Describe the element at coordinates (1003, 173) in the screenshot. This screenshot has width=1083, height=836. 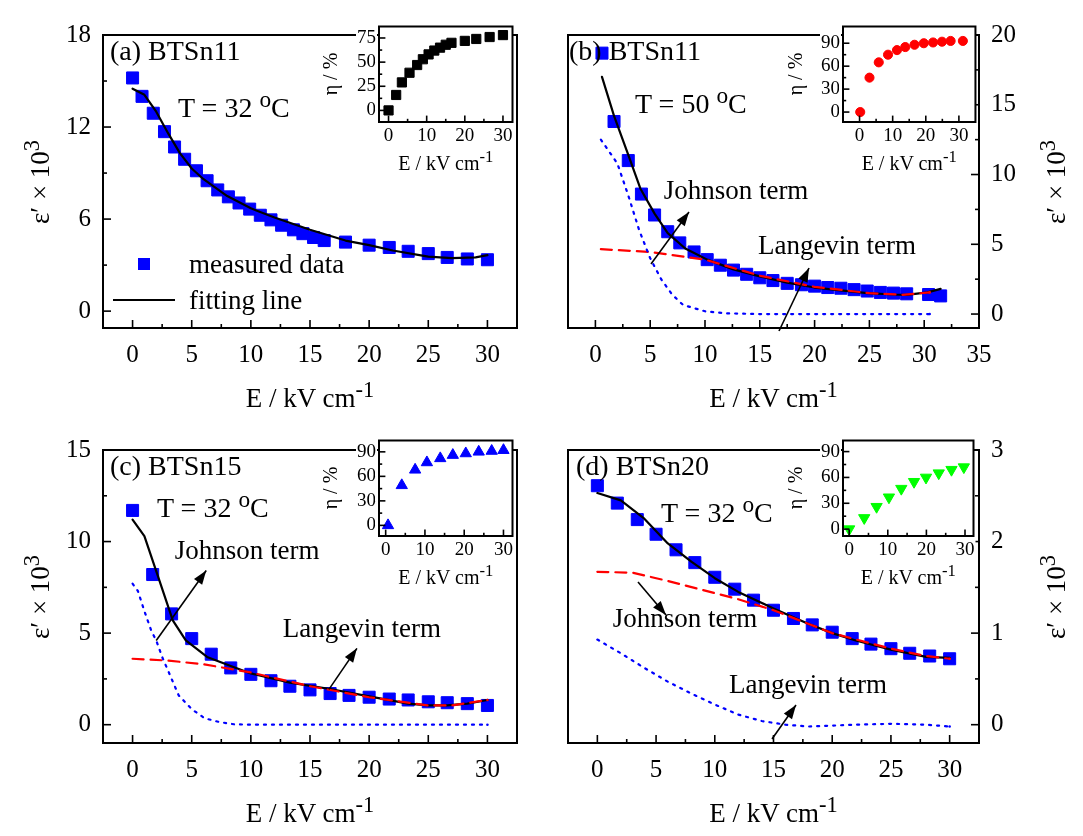
I see `y2-tick-label: 10` at that location.